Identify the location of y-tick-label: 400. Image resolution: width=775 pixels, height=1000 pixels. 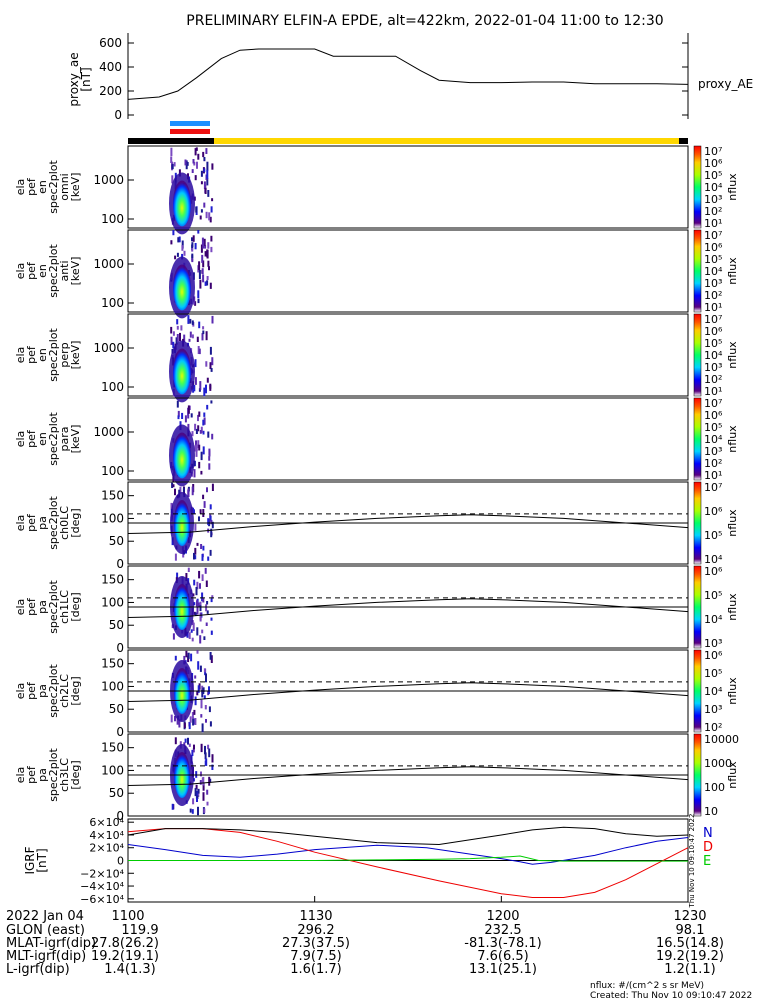
(110, 67).